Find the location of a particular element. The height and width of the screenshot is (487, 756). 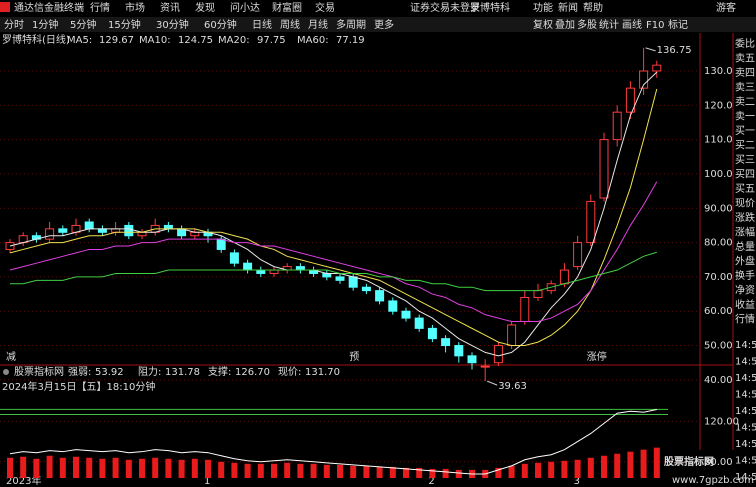

period-tab: 5分钟 is located at coordinates (83, 24).